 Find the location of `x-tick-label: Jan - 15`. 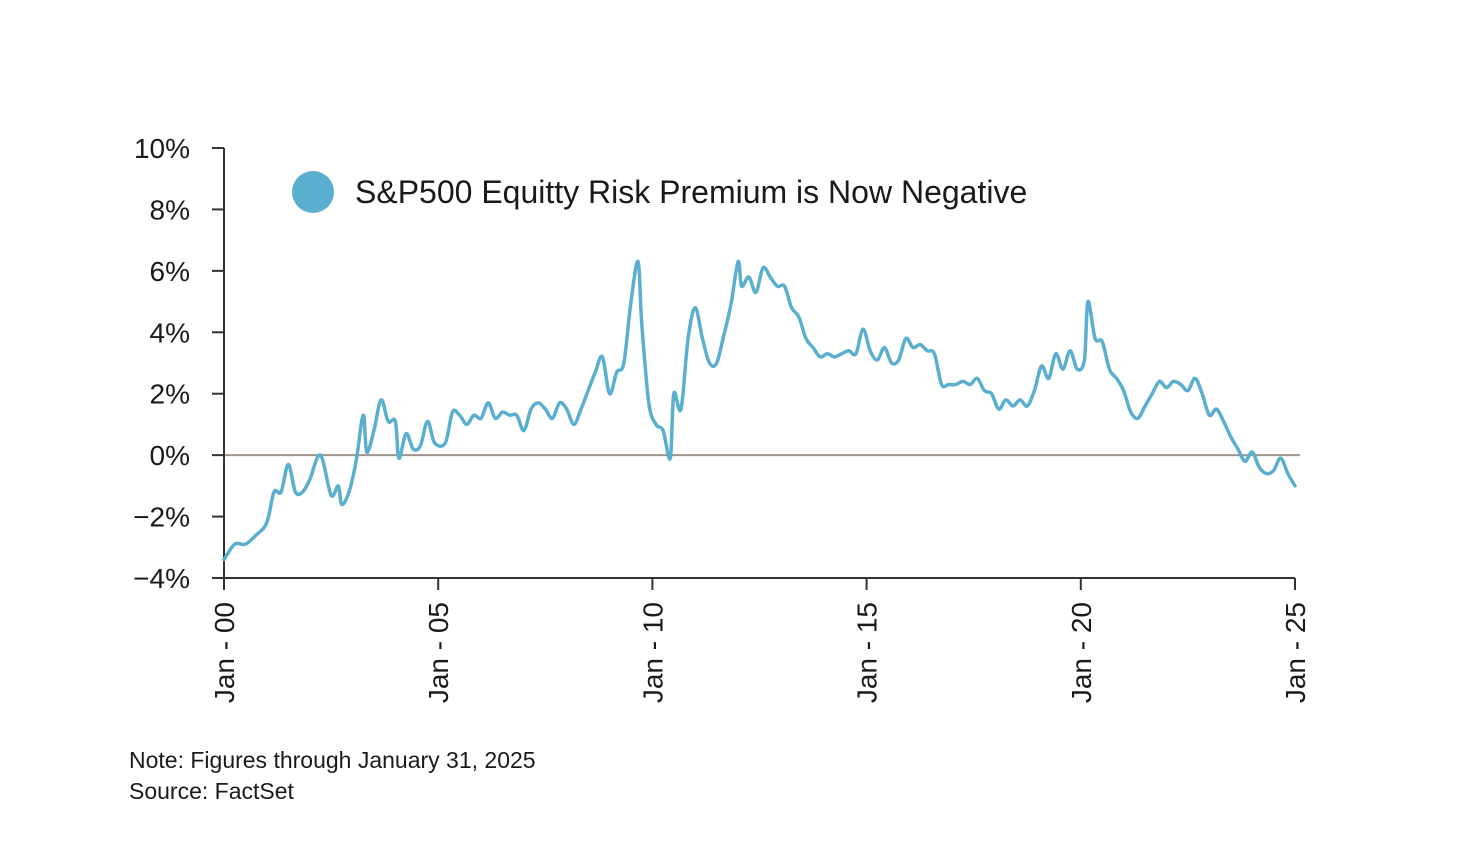

x-tick-label: Jan - 15 is located at coordinates (867, 652).